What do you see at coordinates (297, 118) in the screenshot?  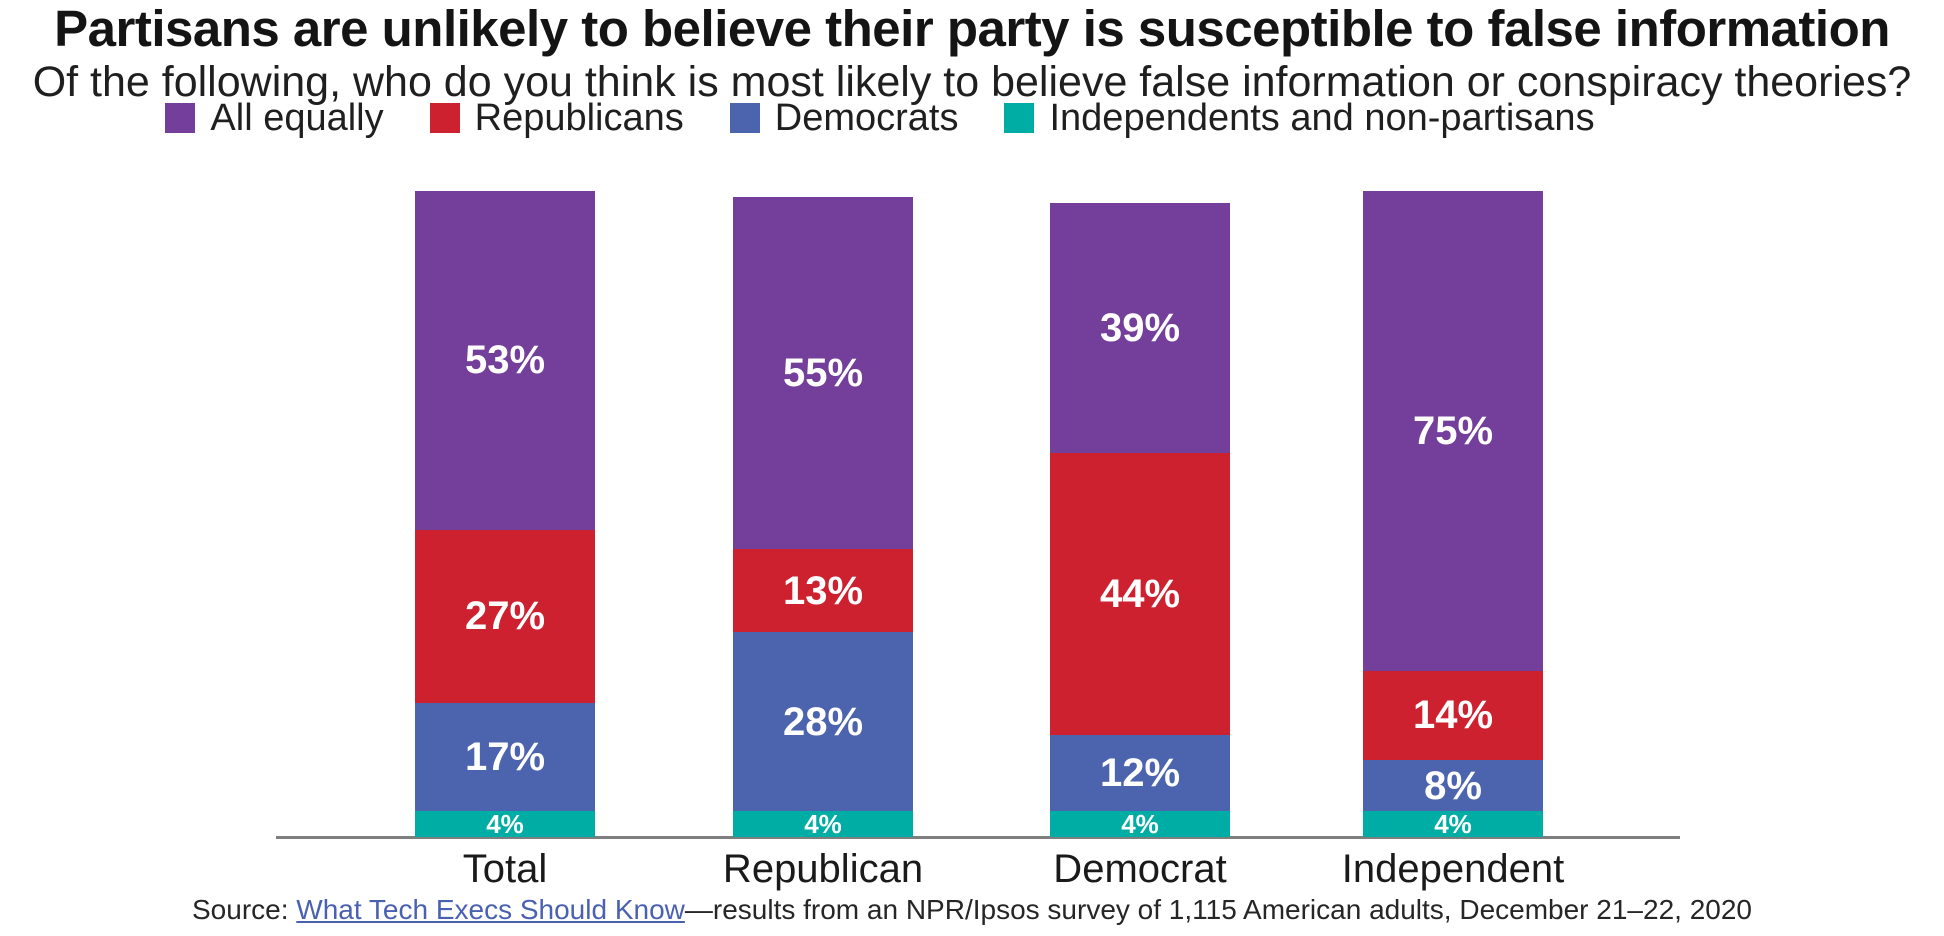 I see `legend-label: All equally` at bounding box center [297, 118].